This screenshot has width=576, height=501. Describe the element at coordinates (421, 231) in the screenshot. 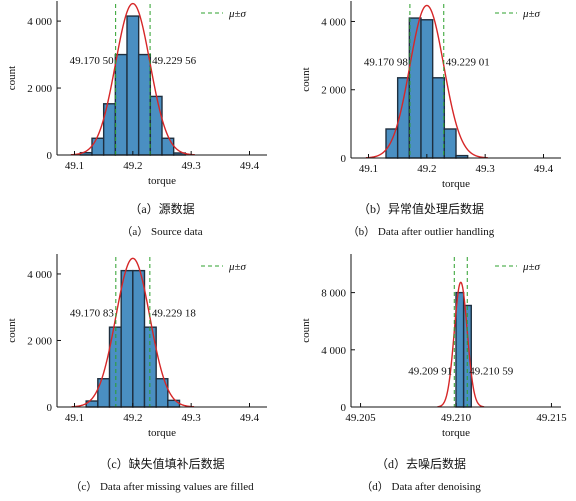

I see `caption-english: （b） Data after outlier handling` at that location.